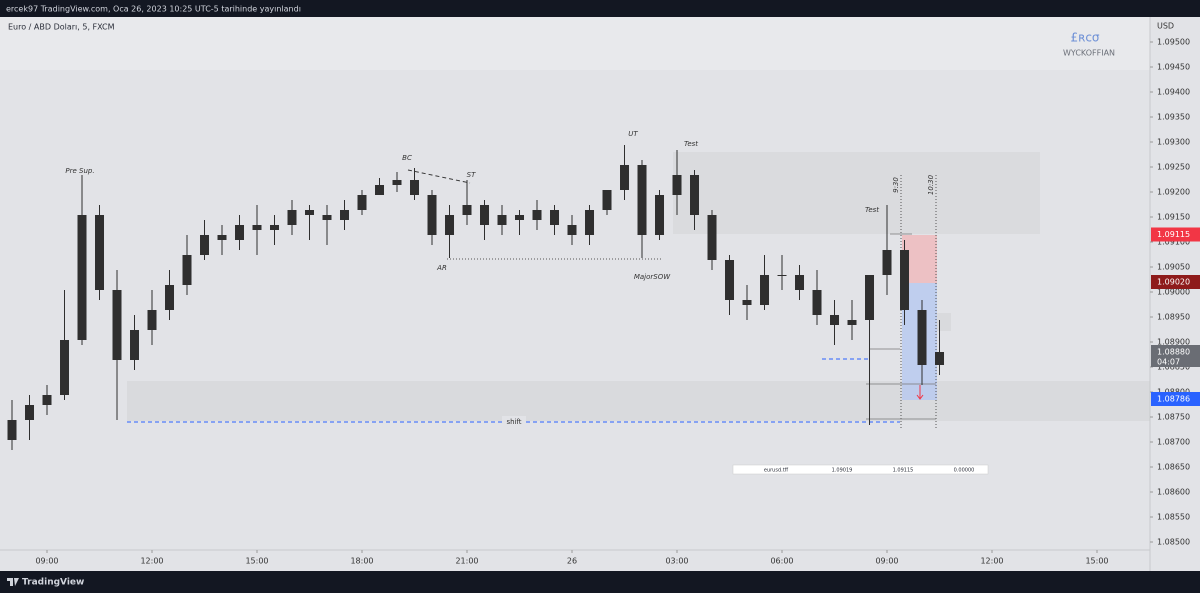  I want to click on x-tick-label: 15:00, so click(1096, 561).